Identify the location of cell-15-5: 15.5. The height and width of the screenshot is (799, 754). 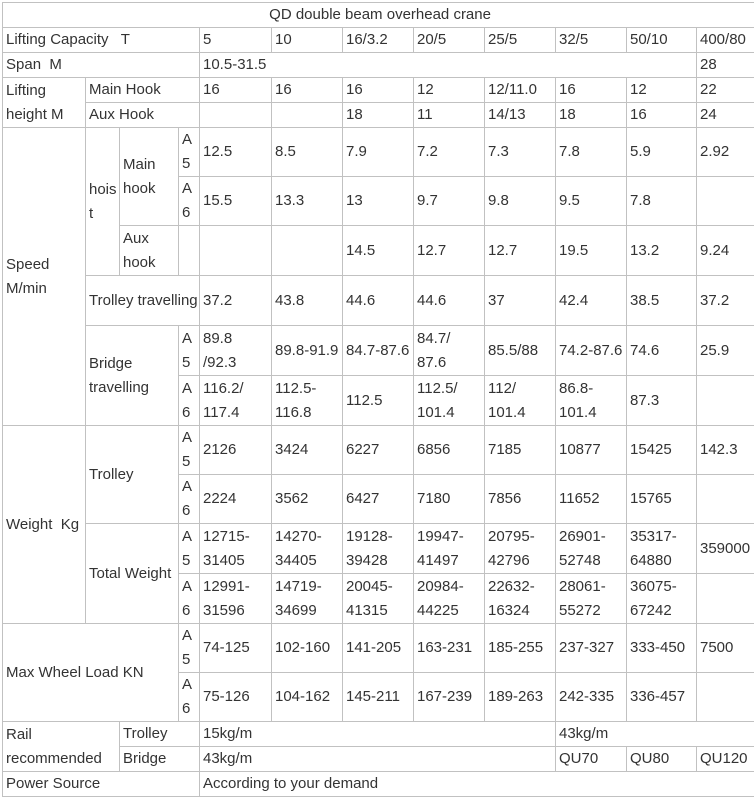
(236, 201).